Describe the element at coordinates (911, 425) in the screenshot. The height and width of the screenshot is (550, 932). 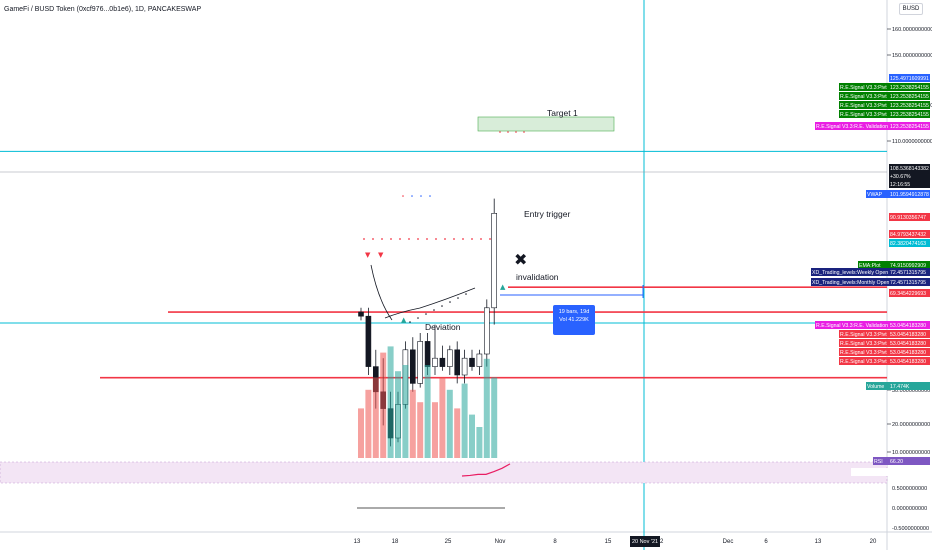
I see `price-tick-label: 20.0000000000` at that location.